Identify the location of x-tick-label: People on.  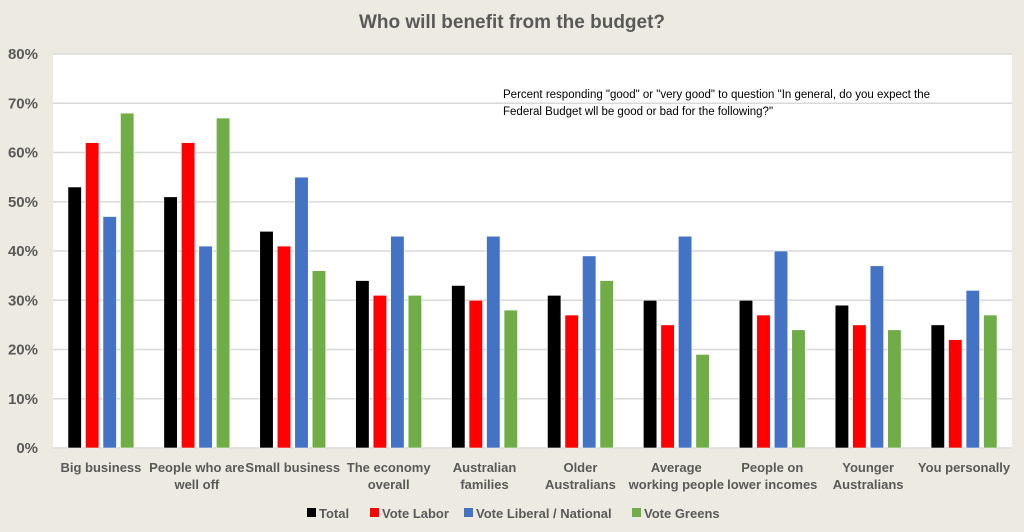
(772, 467).